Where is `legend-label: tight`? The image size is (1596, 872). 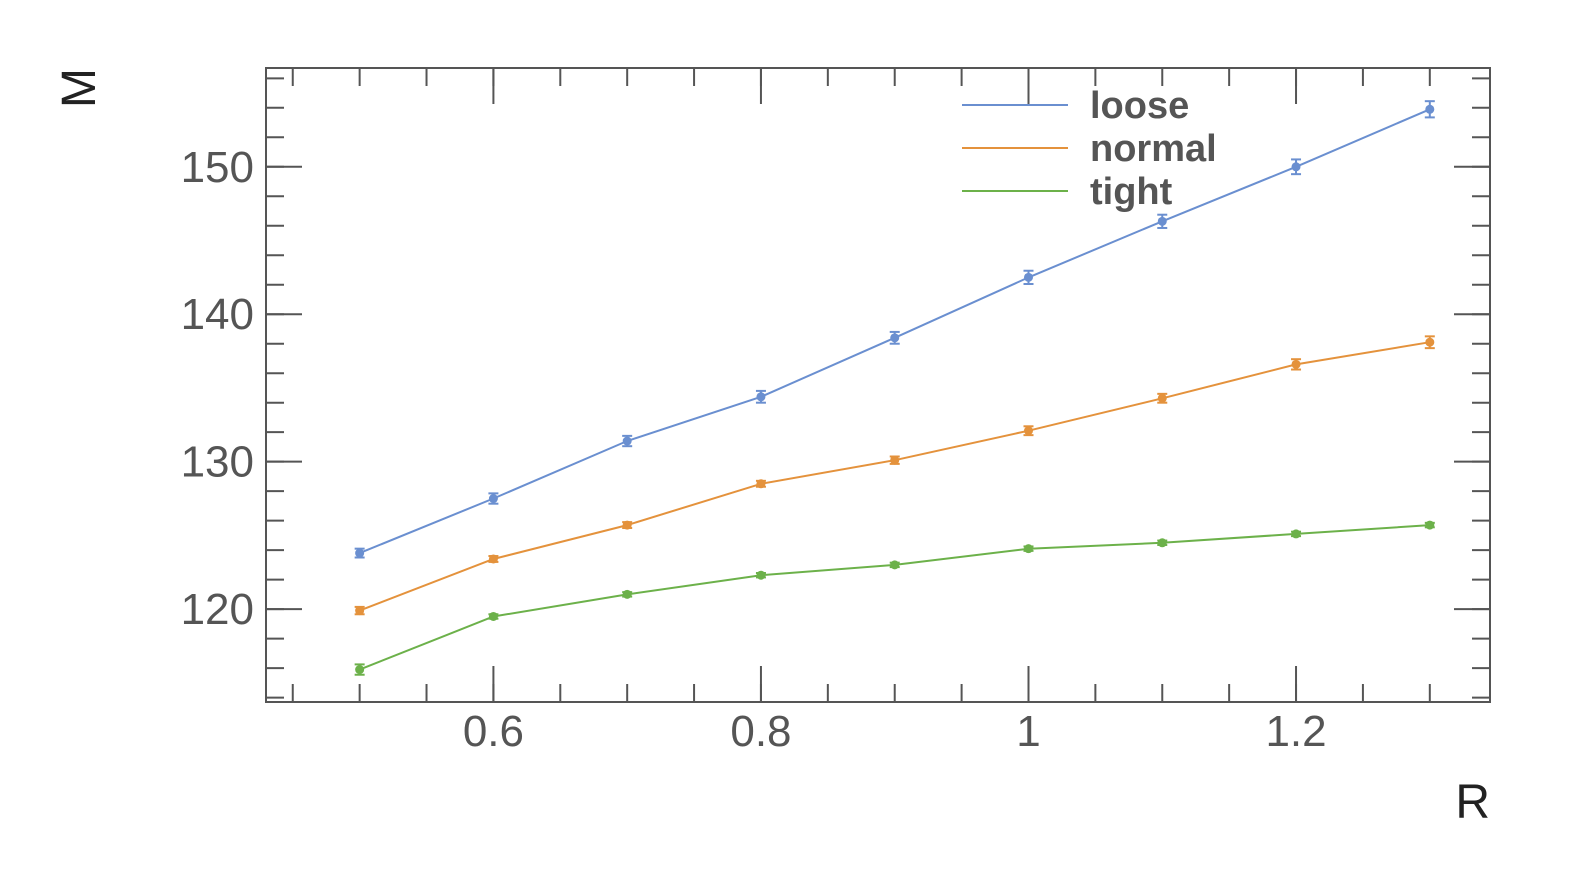 legend-label: tight is located at coordinates (1131, 192).